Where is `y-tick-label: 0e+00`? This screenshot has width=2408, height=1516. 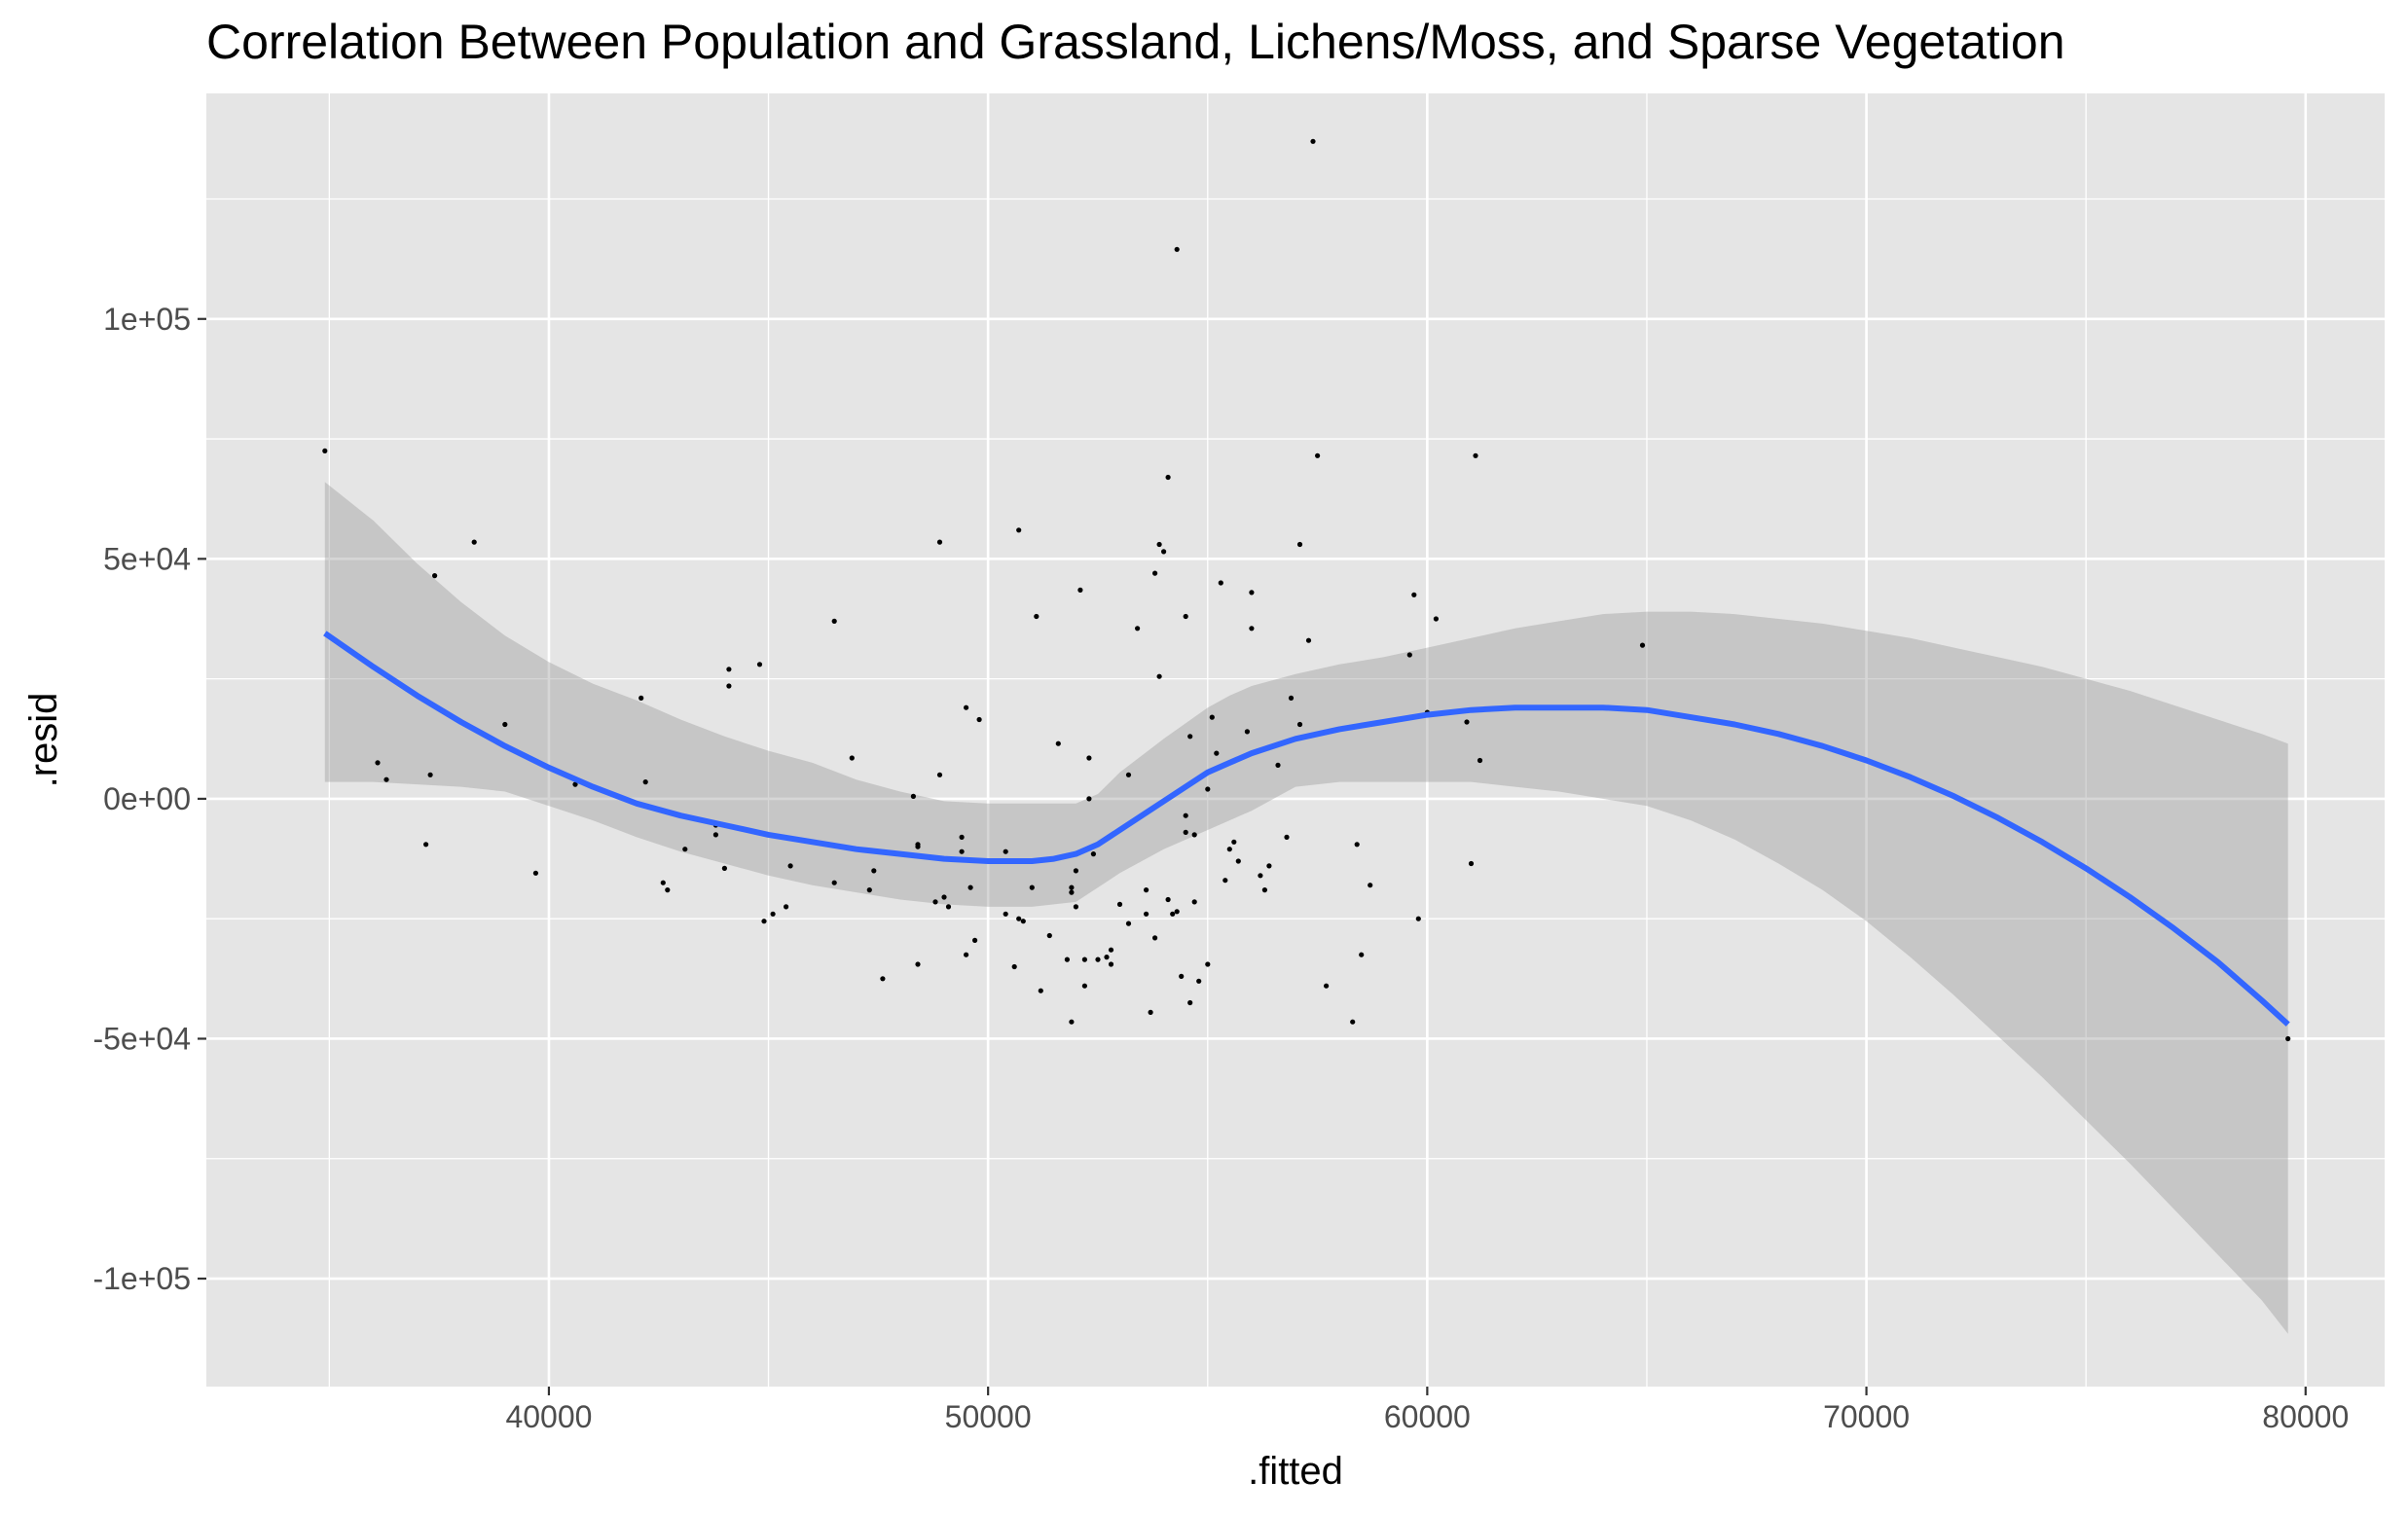
y-tick-label: 0e+00 is located at coordinates (147, 798).